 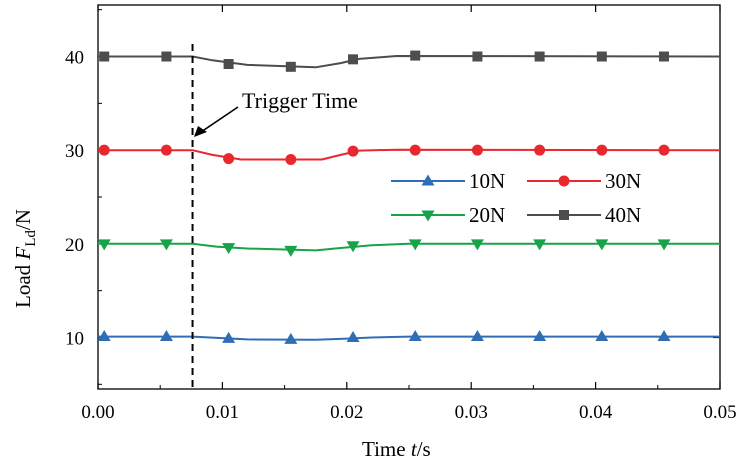 What do you see at coordinates (386, 449) in the screenshot?
I see `x-axis-title-prefix: Time` at bounding box center [386, 449].